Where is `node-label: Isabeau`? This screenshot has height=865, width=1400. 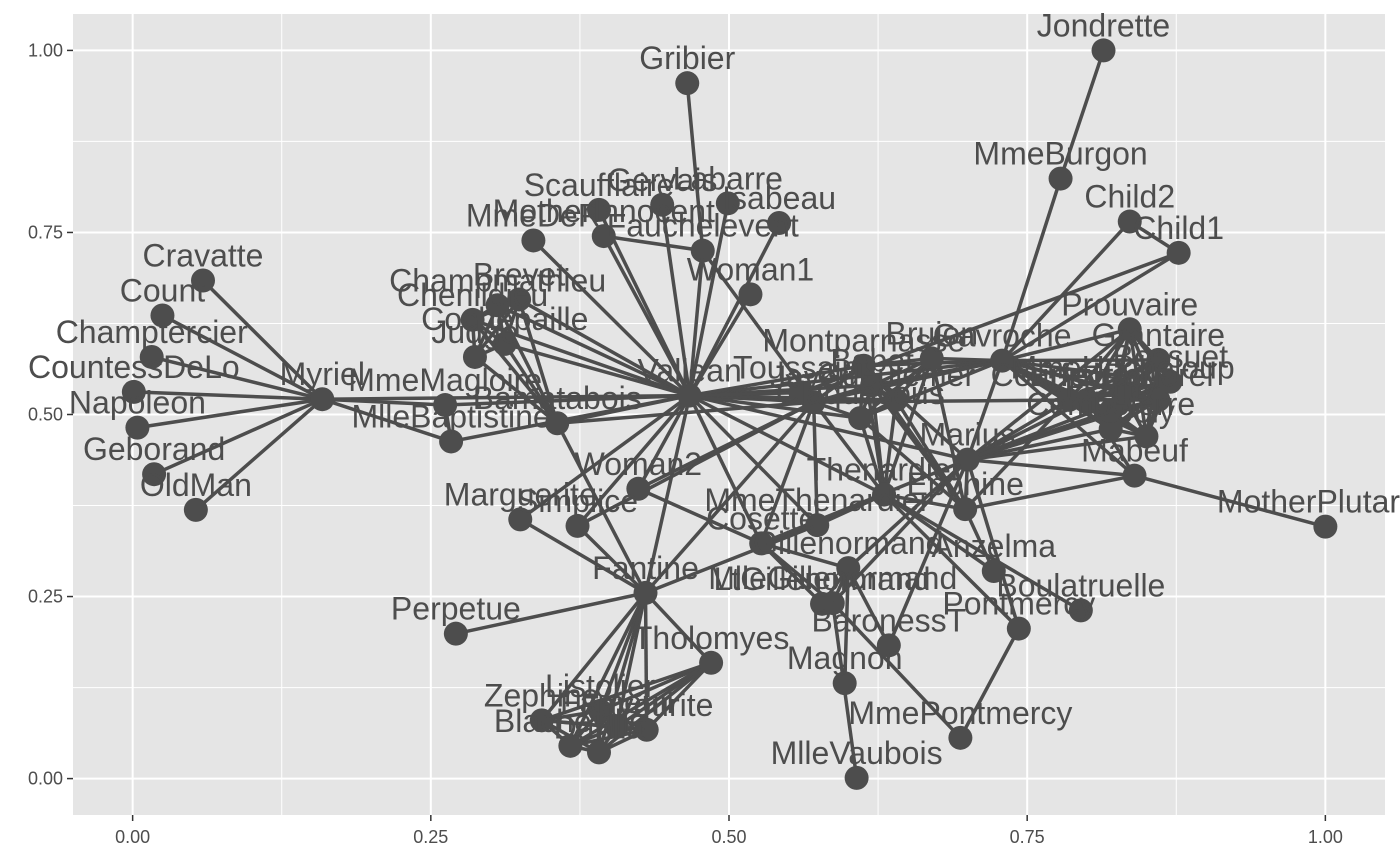 node-label: Isabeau is located at coordinates (779, 198).